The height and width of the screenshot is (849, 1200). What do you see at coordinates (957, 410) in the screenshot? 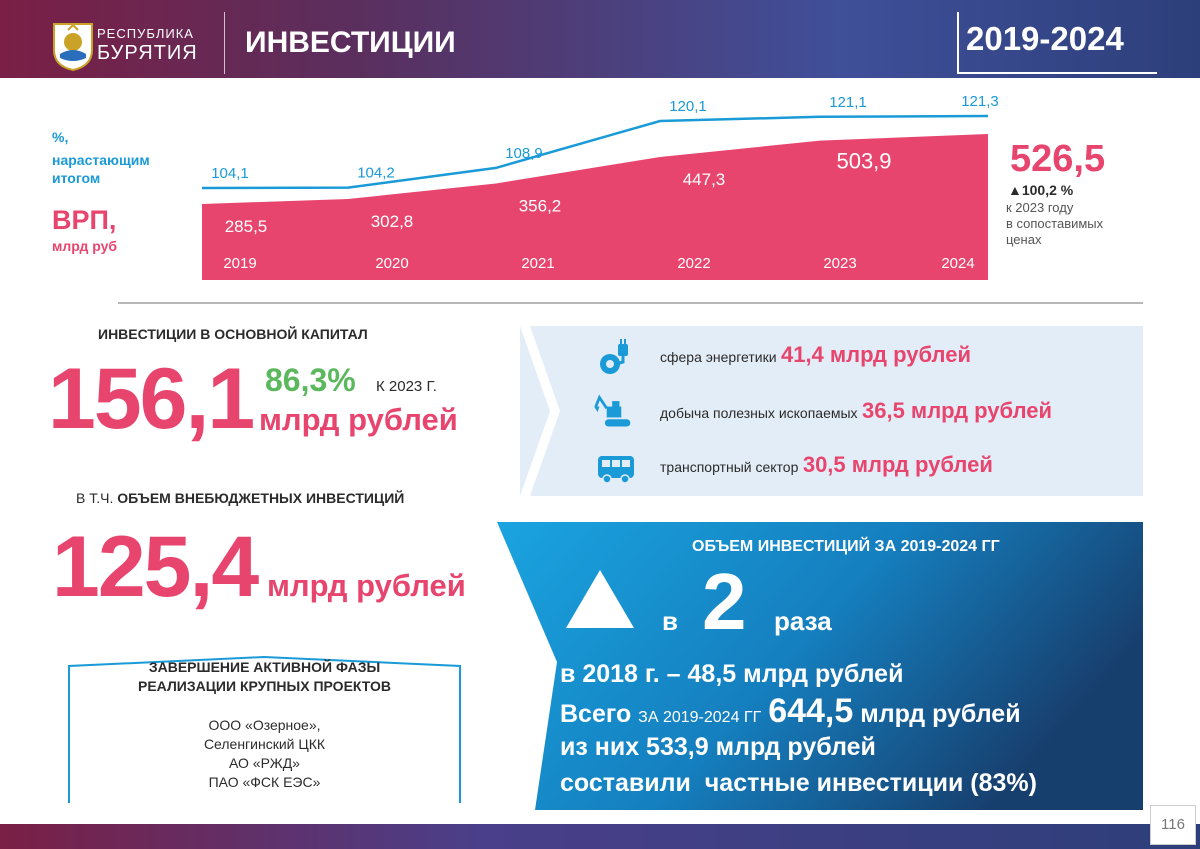
I see `sector-value: 36,5 млрд рублей` at bounding box center [957, 410].